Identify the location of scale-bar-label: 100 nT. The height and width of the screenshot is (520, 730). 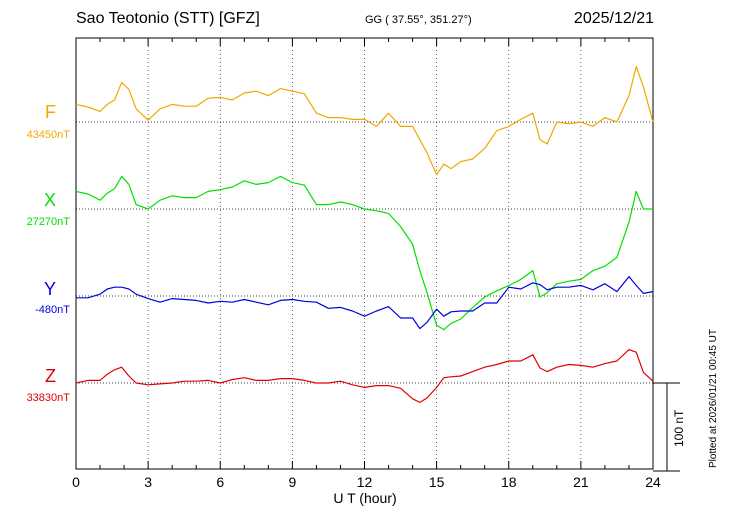
(679, 428).